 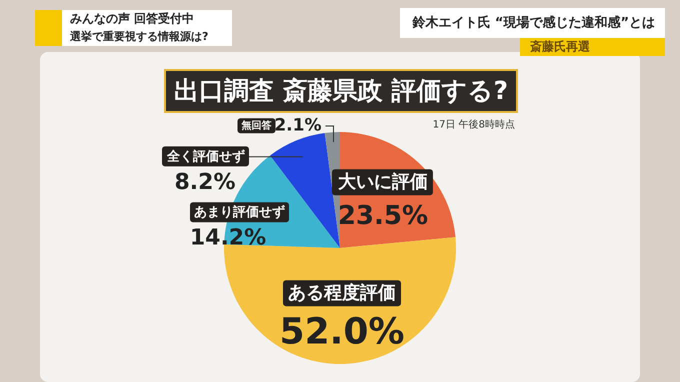 I want to click on text: みんなの声 回答受付中, so click(x=132, y=18).